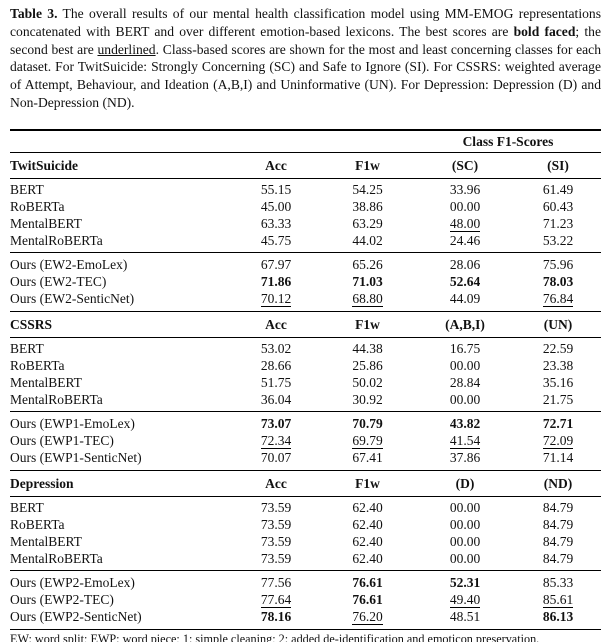 This screenshot has height=642, width=611. I want to click on value-cell: 63.33, so click(276, 223).